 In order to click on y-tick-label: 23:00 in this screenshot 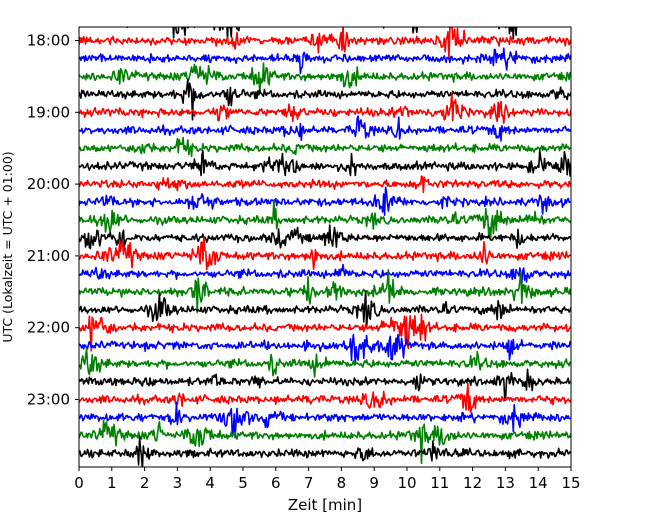, I will do `click(48, 400)`.